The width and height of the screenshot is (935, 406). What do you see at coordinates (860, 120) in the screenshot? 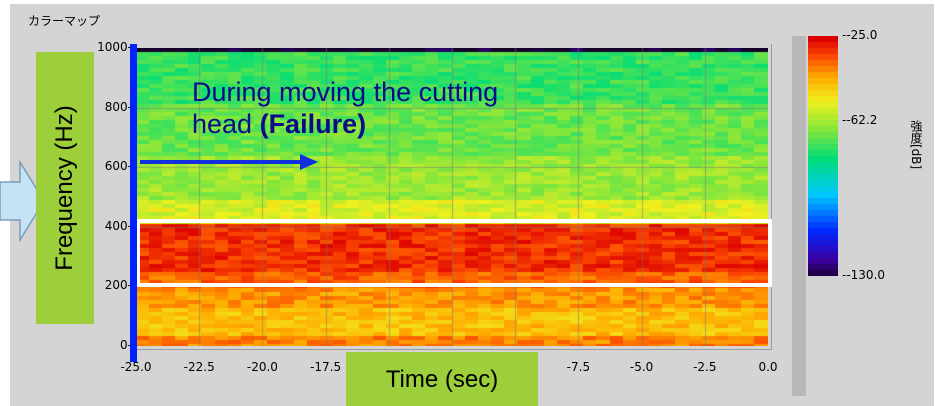
I see `colorbar-tick-label: --62.2` at bounding box center [860, 120].